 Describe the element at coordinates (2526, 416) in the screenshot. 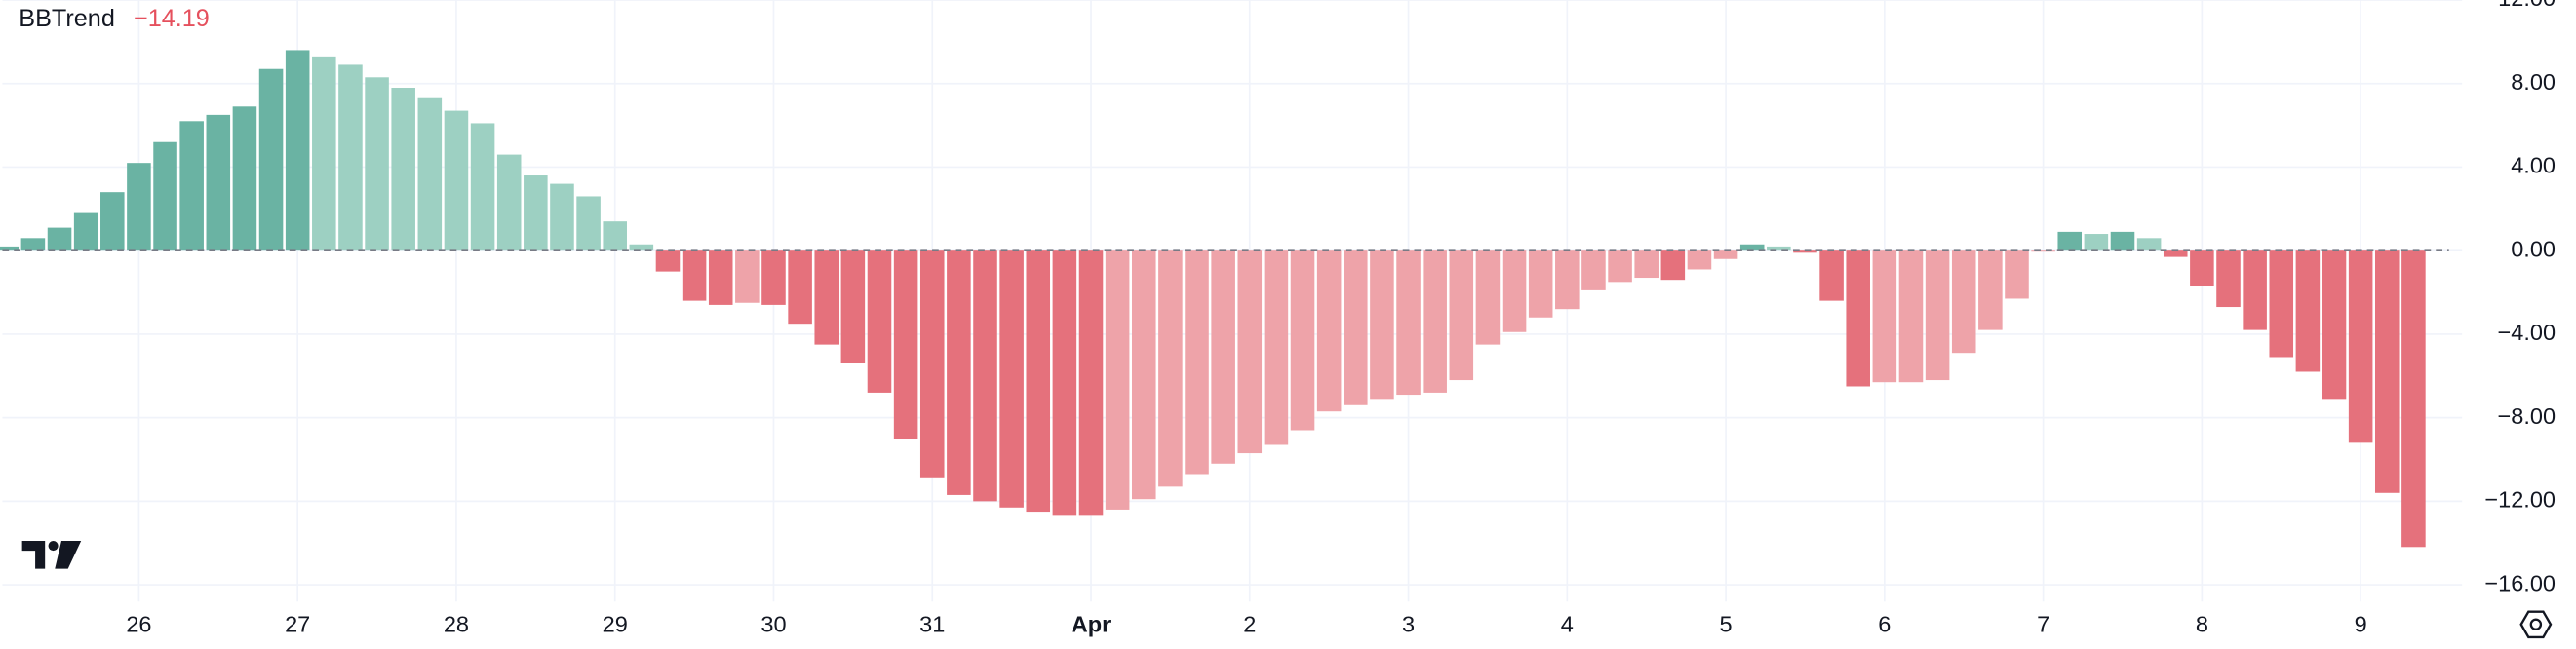

I see `y-tick-label: −8.00` at that location.